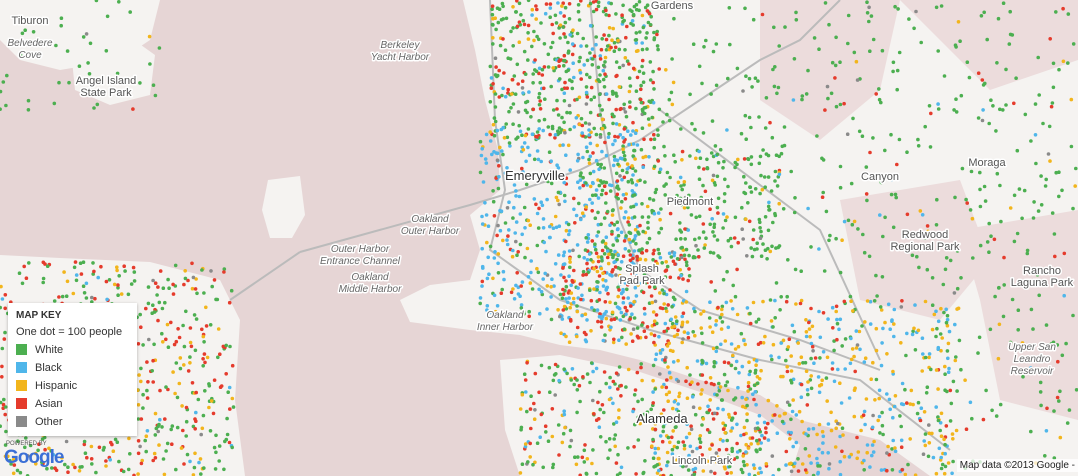  What do you see at coordinates (34, 457) in the screenshot?
I see `google-logo: Google` at bounding box center [34, 457].